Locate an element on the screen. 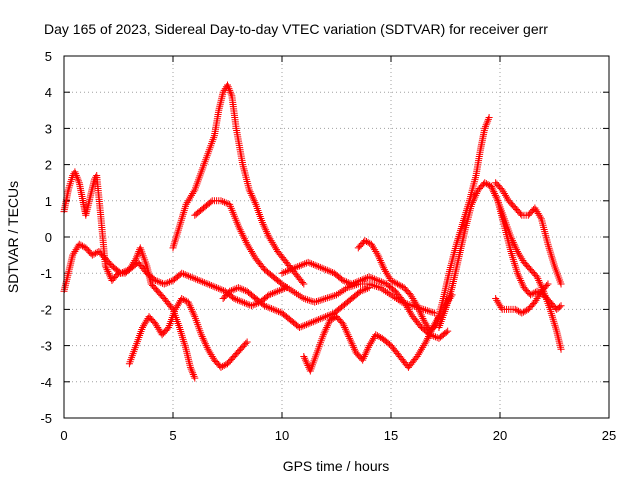 Image resolution: width=640 pixels, height=480 pixels. x-tick-label: 25 is located at coordinates (609, 435).